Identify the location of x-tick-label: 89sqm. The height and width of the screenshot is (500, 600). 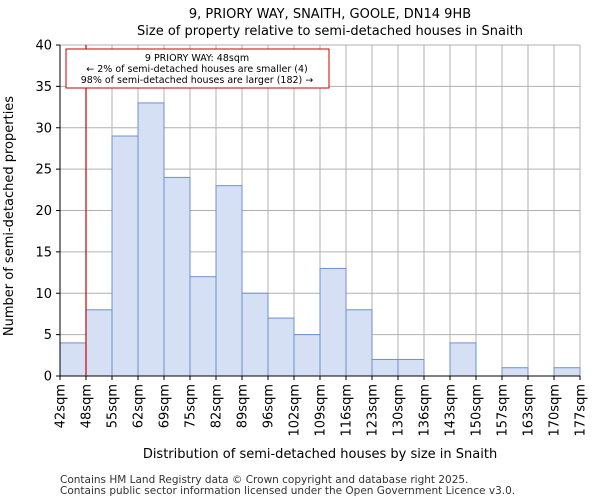
(243, 406).